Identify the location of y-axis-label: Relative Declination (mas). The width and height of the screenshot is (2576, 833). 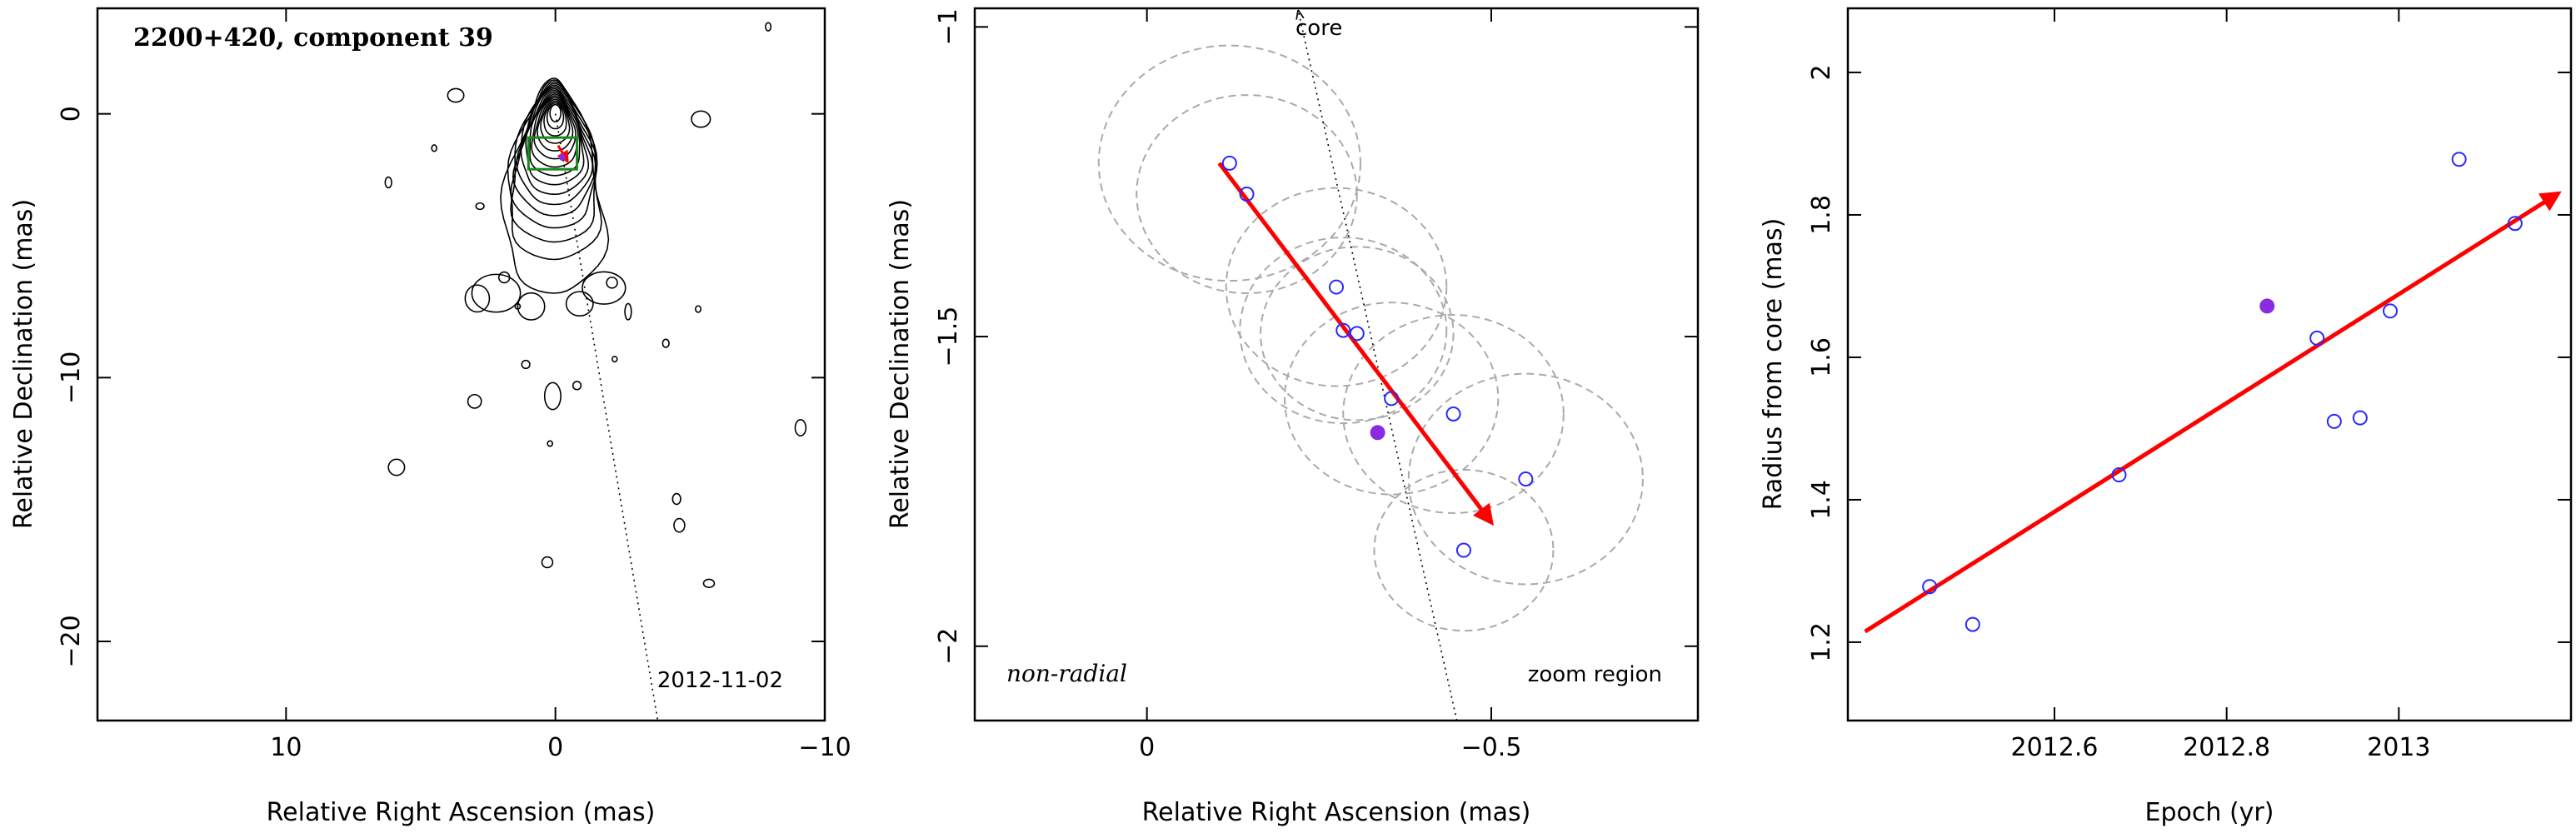
(23, 364).